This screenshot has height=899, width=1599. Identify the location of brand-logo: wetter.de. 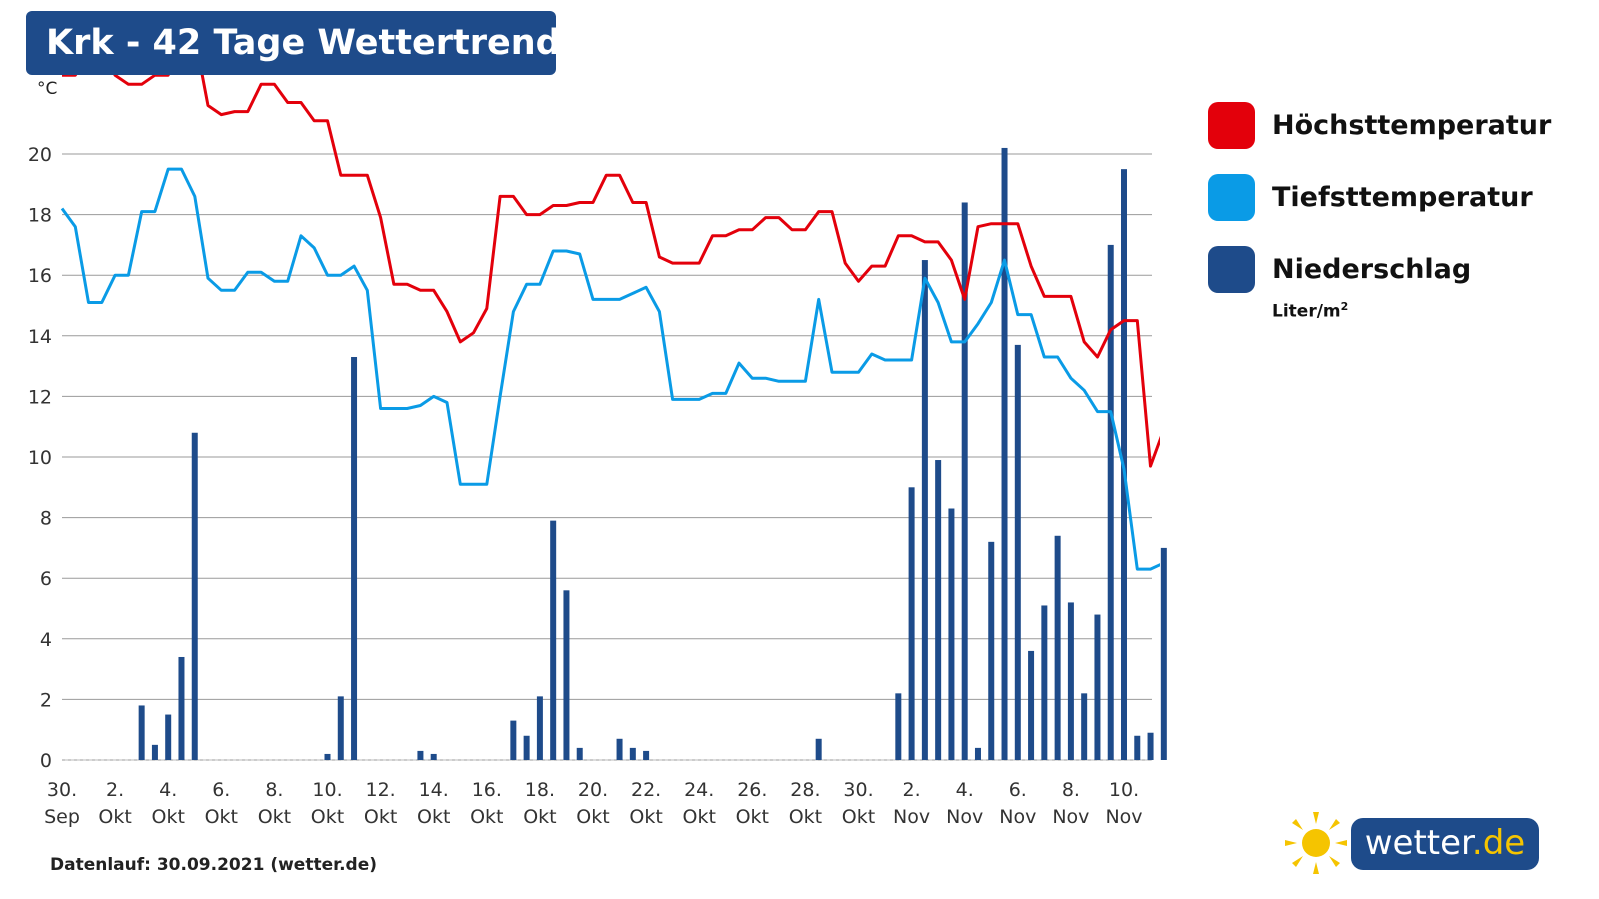
(1413, 845).